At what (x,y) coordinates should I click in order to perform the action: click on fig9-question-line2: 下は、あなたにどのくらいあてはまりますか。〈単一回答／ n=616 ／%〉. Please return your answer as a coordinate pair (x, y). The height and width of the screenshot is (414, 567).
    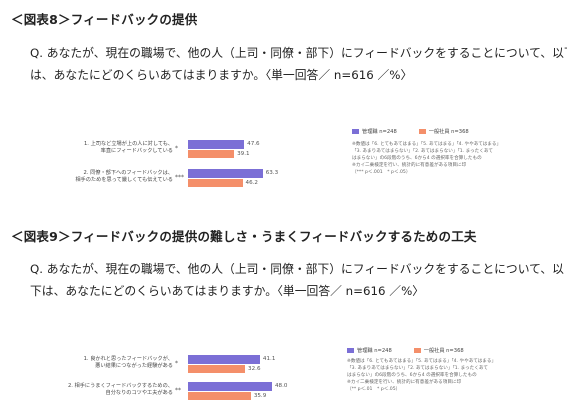
    Looking at the image, I should click on (227, 291).